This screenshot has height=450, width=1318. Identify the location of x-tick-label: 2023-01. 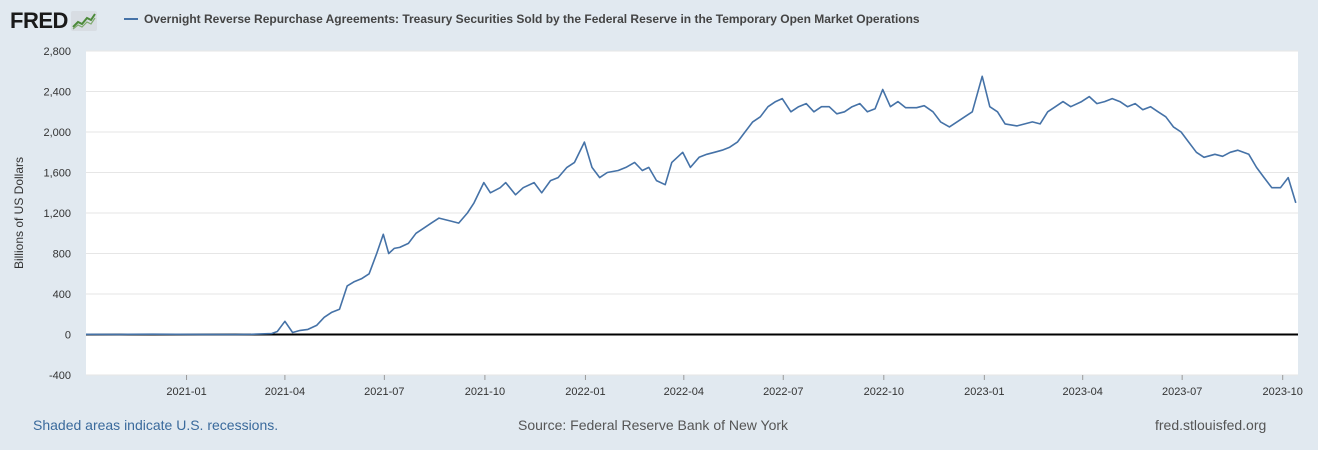
(984, 392).